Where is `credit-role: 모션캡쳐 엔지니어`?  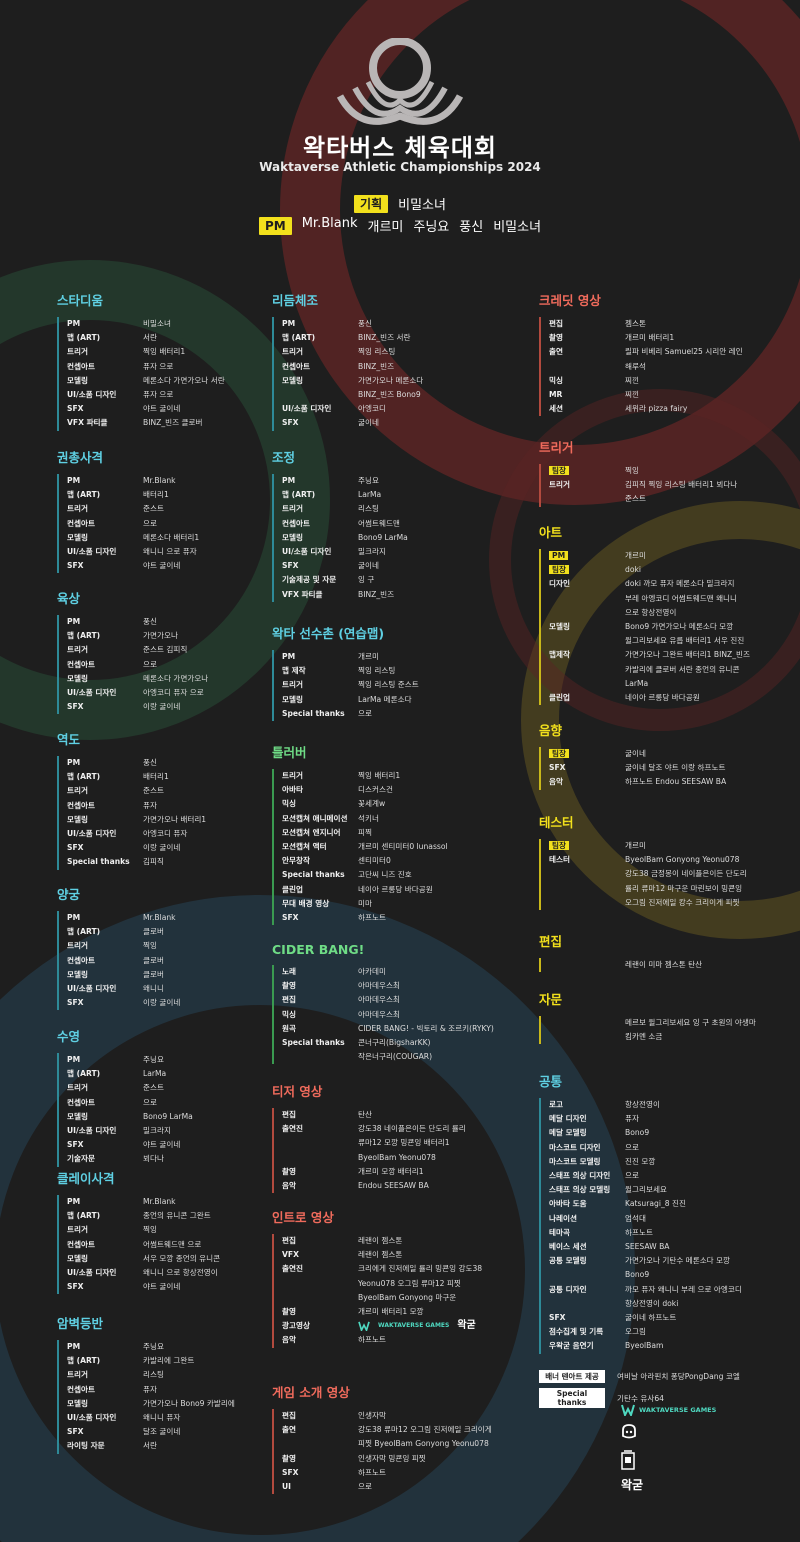 credit-role: 모션캡쳐 엔지니어 is located at coordinates (311, 832).